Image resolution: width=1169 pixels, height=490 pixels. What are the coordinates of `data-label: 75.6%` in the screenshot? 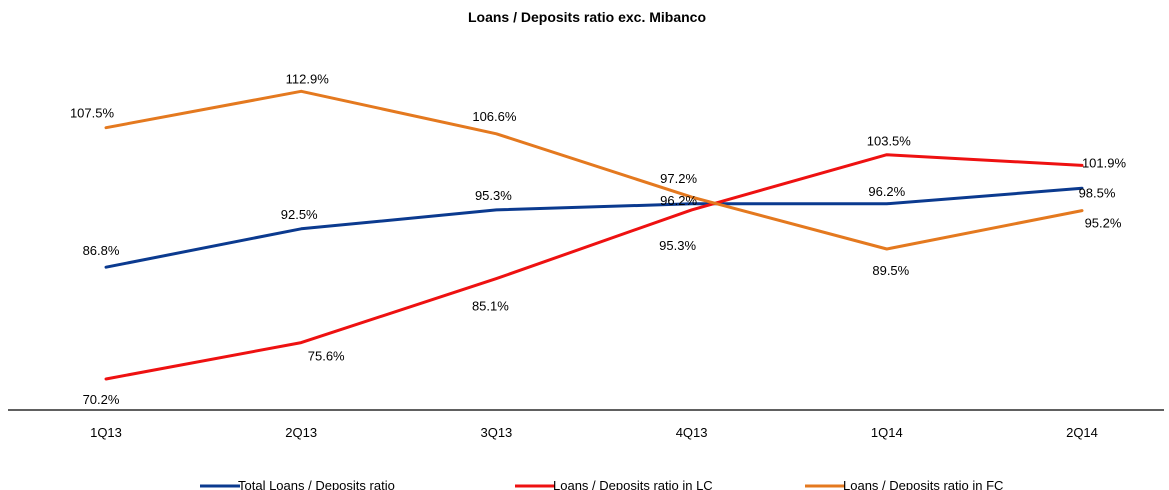 It's located at (326, 356).